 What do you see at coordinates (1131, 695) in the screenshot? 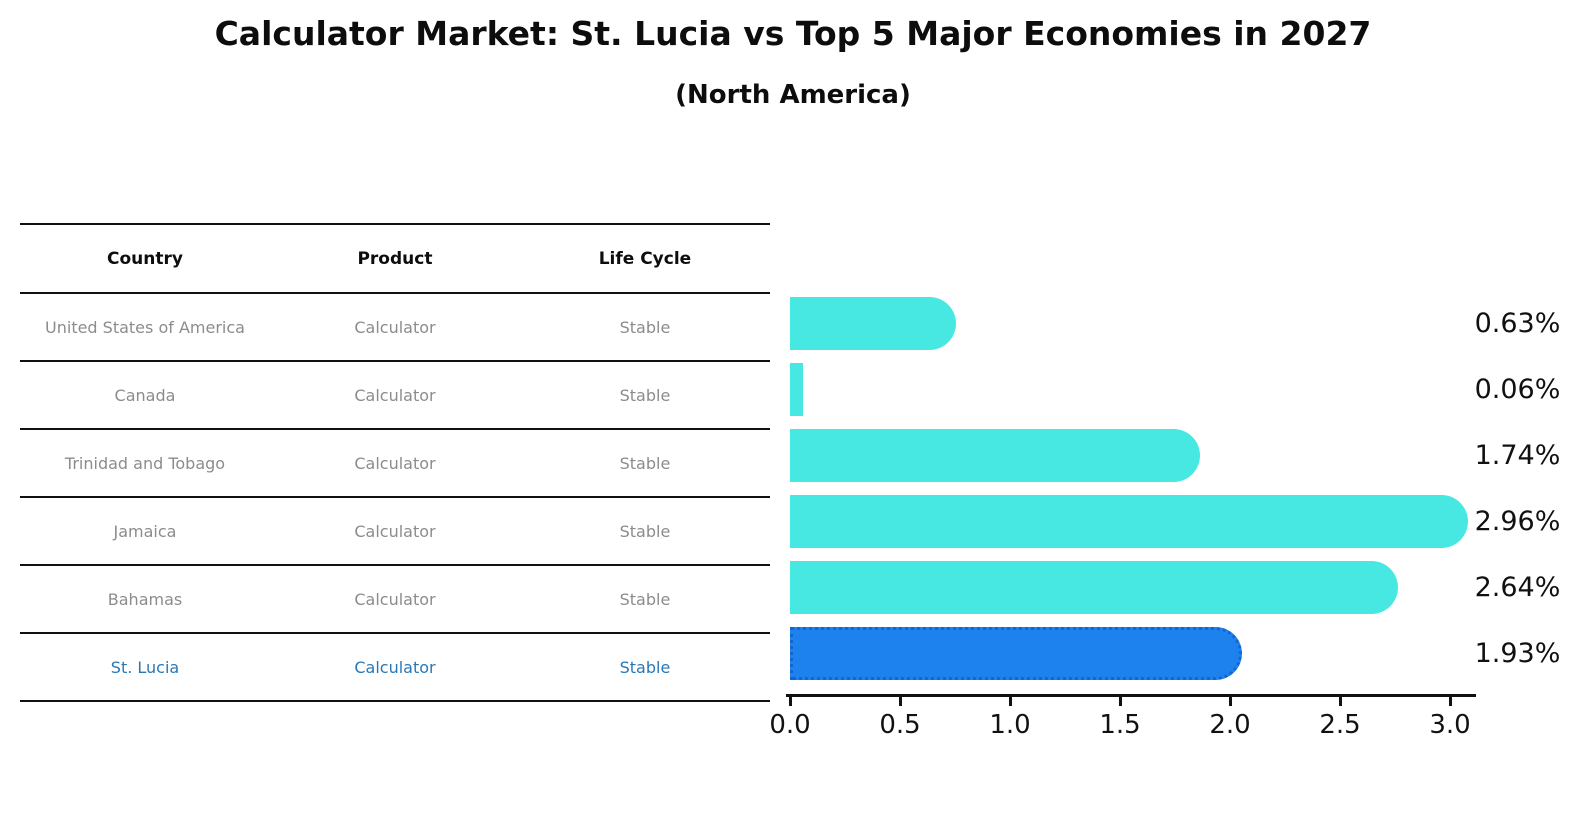
I see `x-axis-line` at bounding box center [1131, 695].